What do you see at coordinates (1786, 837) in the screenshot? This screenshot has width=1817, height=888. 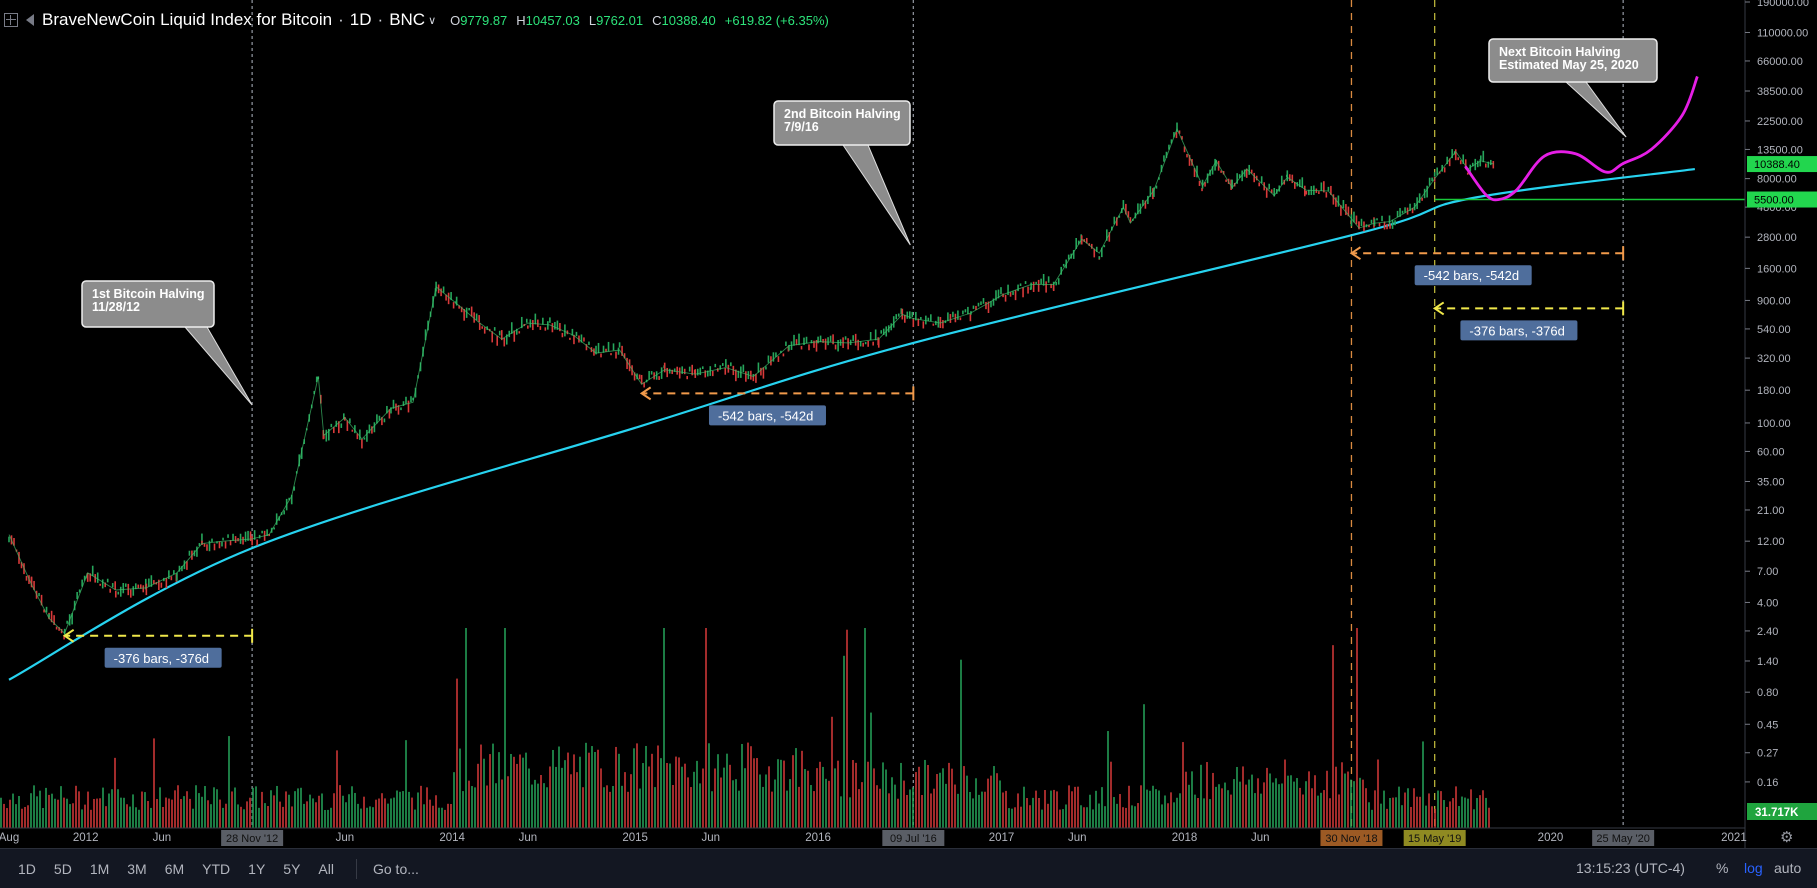 I see `gear-icon: ⚙` at bounding box center [1786, 837].